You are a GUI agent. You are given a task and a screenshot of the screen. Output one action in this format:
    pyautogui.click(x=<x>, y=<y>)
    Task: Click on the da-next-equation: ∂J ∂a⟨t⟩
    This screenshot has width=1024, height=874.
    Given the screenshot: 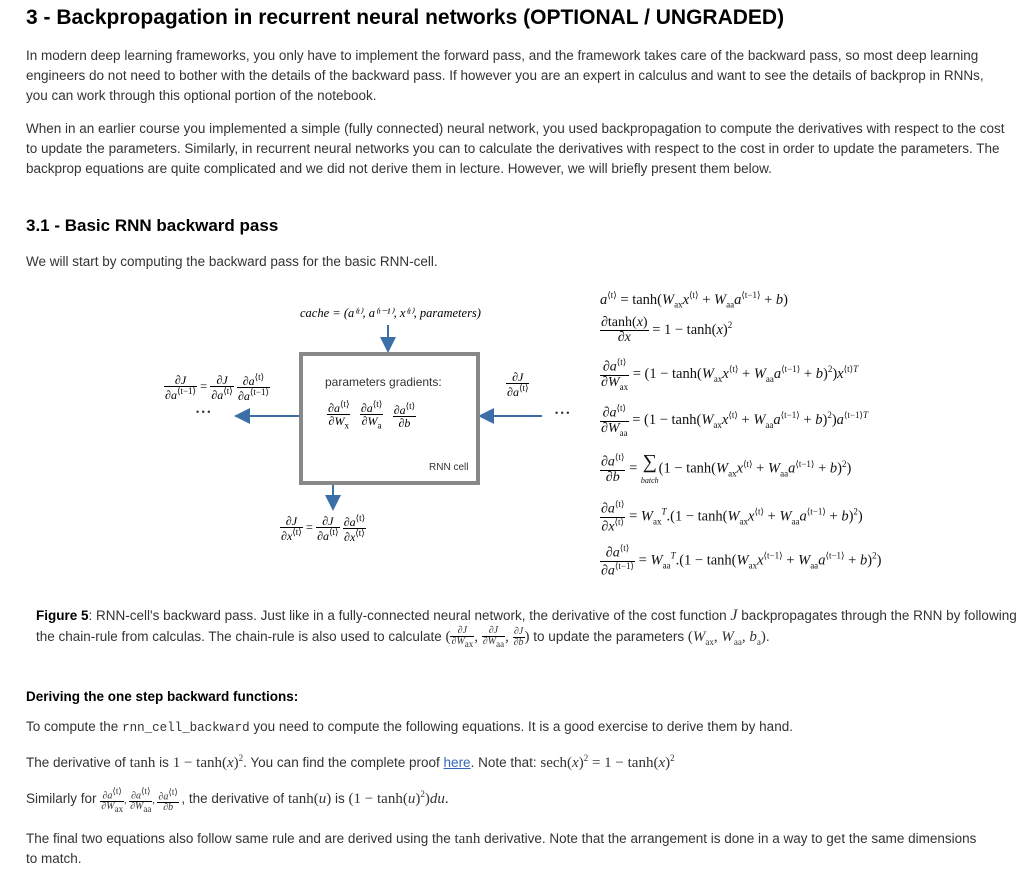 What is the action you would take?
    pyautogui.click(x=518, y=384)
    